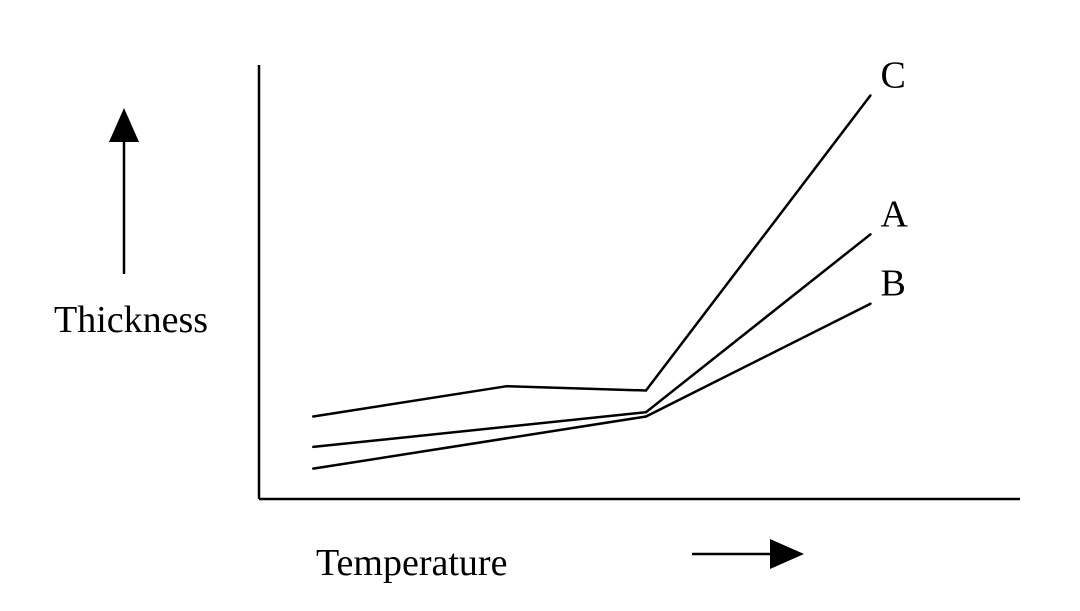 The image size is (1080, 611). What do you see at coordinates (895, 179) in the screenshot?
I see `series-labels: AB C` at bounding box center [895, 179].